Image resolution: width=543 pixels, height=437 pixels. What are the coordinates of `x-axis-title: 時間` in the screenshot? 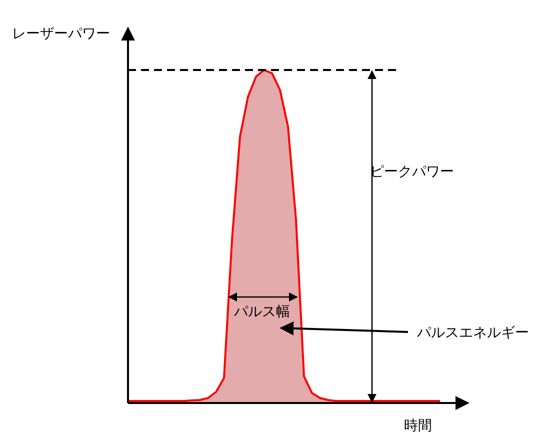 It's located at (418, 426).